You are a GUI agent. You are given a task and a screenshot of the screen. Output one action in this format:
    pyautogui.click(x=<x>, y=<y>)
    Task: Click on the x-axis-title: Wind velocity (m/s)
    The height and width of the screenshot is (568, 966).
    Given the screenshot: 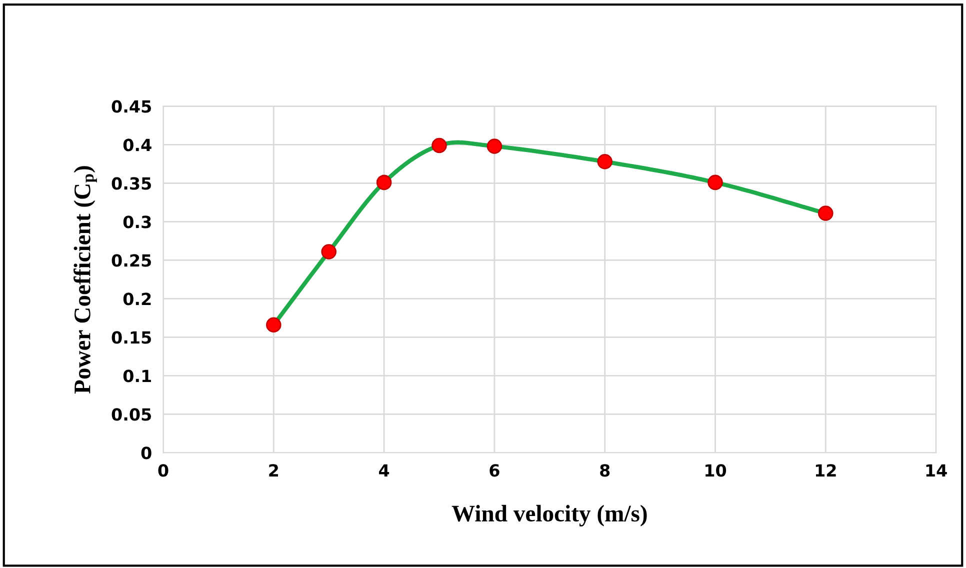 What is the action you would take?
    pyautogui.click(x=549, y=515)
    